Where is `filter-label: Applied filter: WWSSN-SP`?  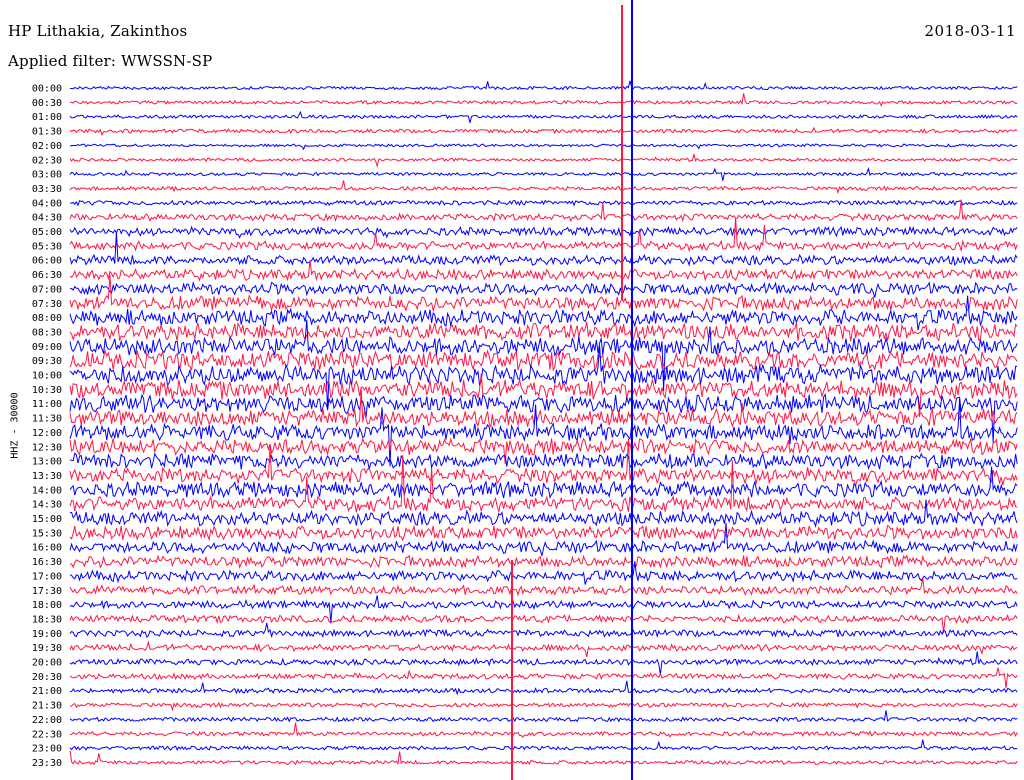 filter-label: Applied filter: WWSSN-SP is located at coordinates (110, 61).